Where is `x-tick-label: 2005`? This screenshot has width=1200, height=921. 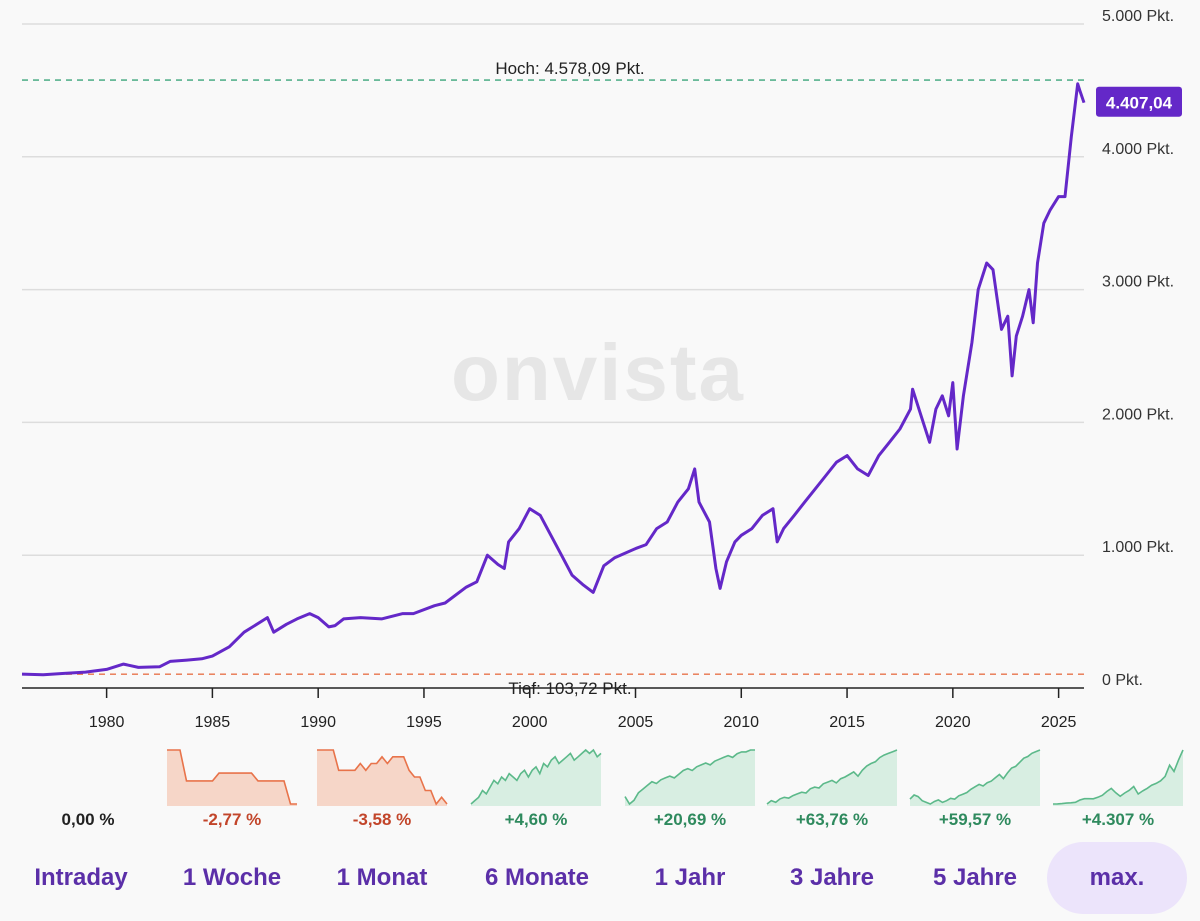
x-tick-label: 2005 is located at coordinates (636, 722).